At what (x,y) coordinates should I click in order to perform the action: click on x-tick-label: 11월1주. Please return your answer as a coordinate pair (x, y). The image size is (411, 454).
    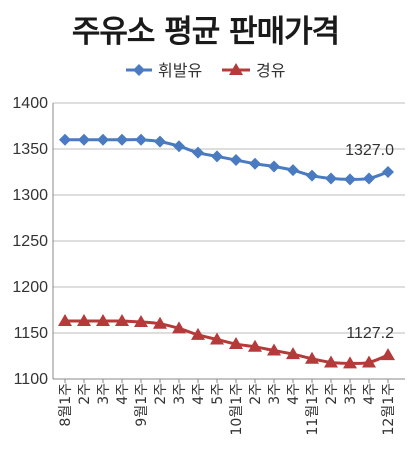
    Looking at the image, I should click on (313, 409).